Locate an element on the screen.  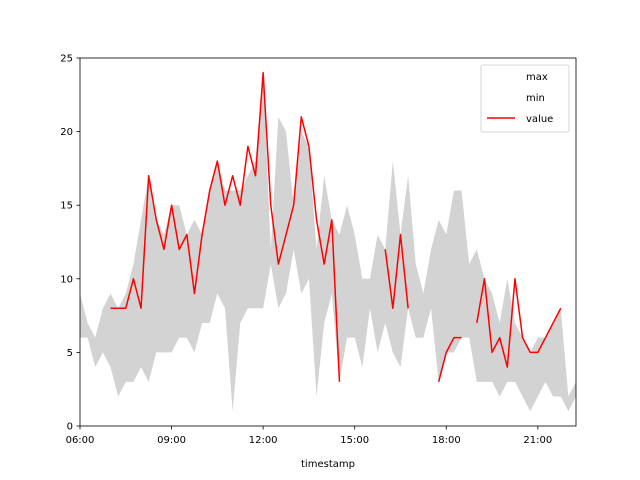
legend: max min value is located at coordinates (525, 98).